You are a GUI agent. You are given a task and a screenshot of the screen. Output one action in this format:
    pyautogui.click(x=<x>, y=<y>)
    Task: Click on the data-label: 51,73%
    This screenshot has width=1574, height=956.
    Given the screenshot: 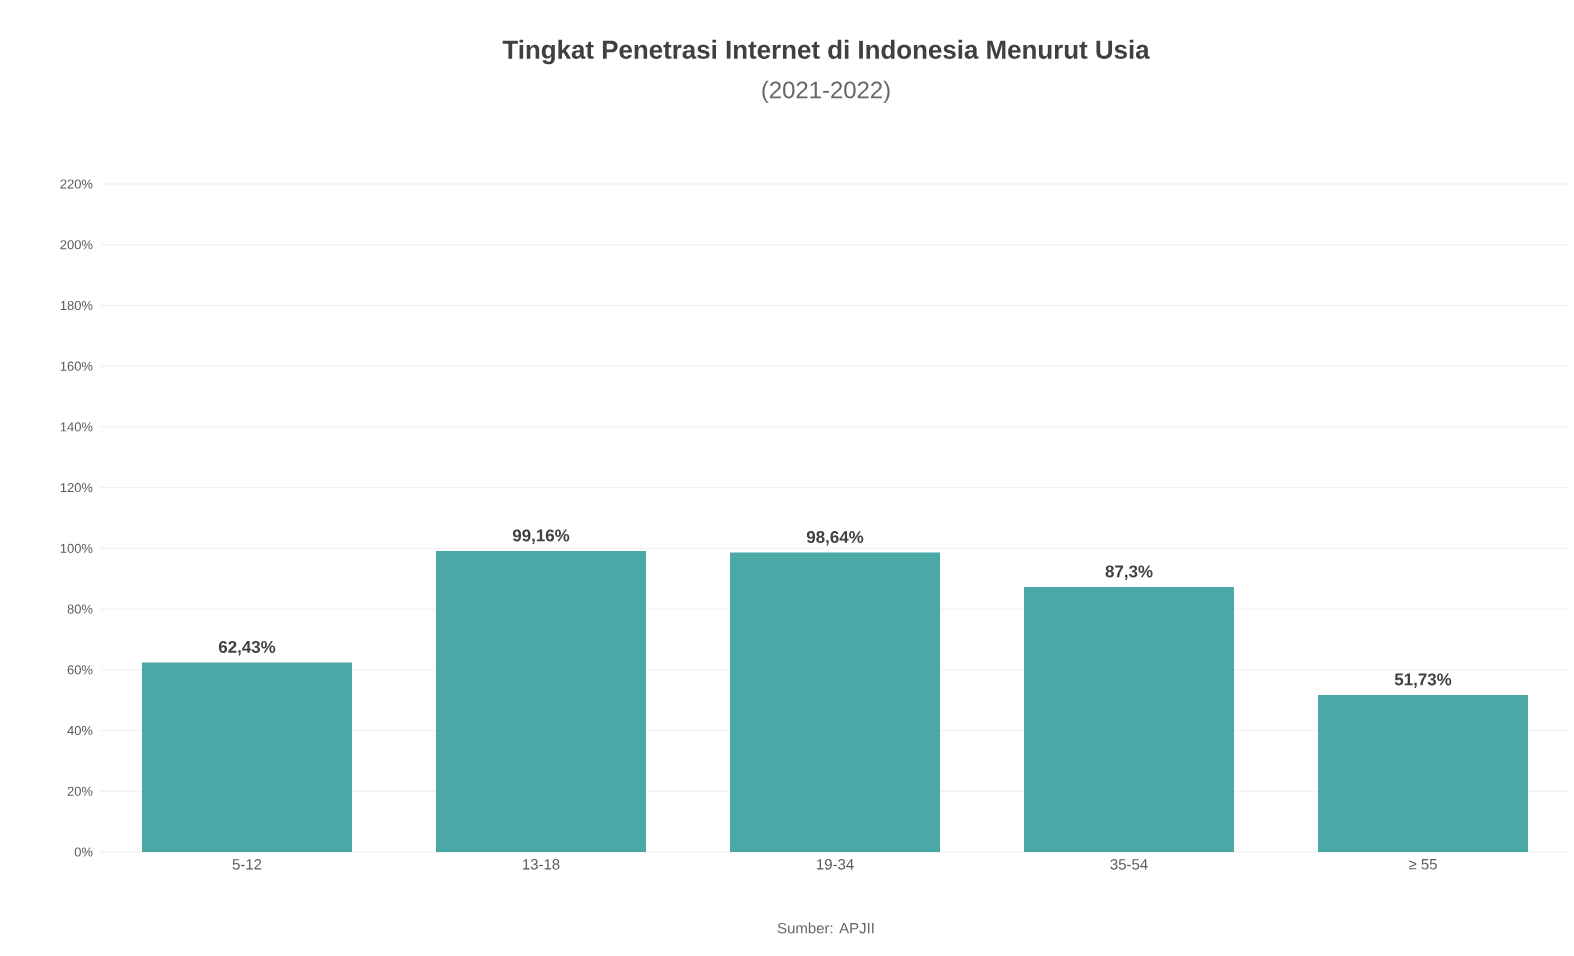 What is the action you would take?
    pyautogui.click(x=1423, y=680)
    